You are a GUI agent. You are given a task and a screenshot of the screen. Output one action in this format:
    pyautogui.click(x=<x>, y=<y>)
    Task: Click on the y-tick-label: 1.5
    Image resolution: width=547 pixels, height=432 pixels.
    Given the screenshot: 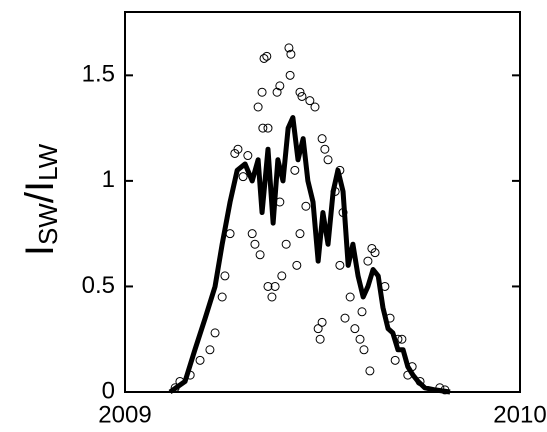 What is the action you would take?
    pyautogui.click(x=98, y=74)
    